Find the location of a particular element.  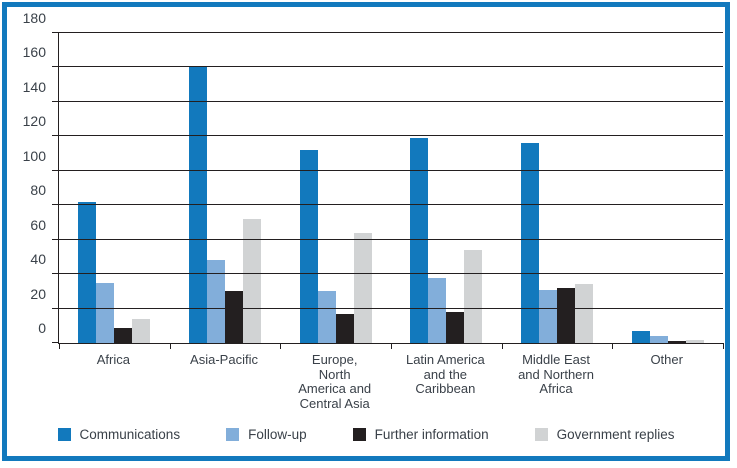

bar-group-latin-america is located at coordinates (446, 188).